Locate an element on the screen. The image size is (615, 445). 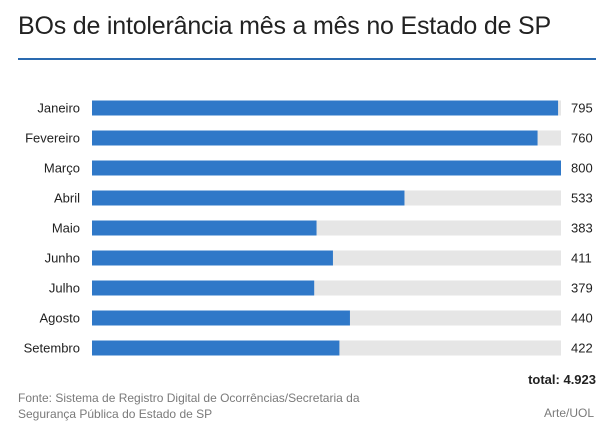
category-label: Abril is located at coordinates (67, 198).